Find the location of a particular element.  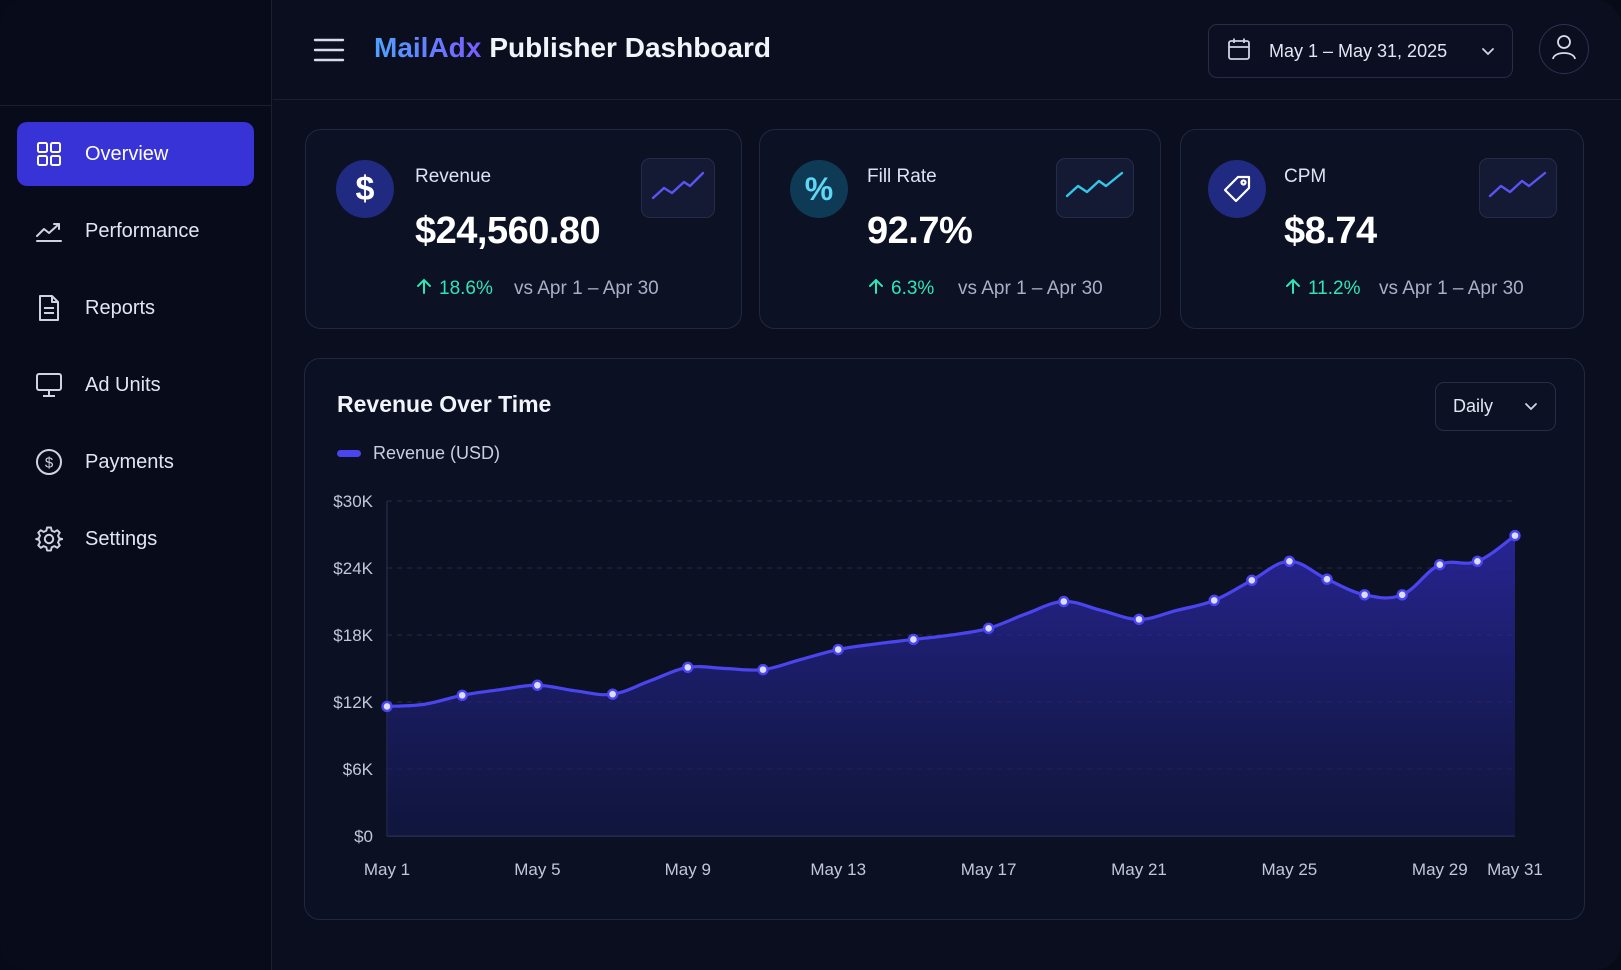

sidebar-item-reports: Reports is located at coordinates (135, 308).